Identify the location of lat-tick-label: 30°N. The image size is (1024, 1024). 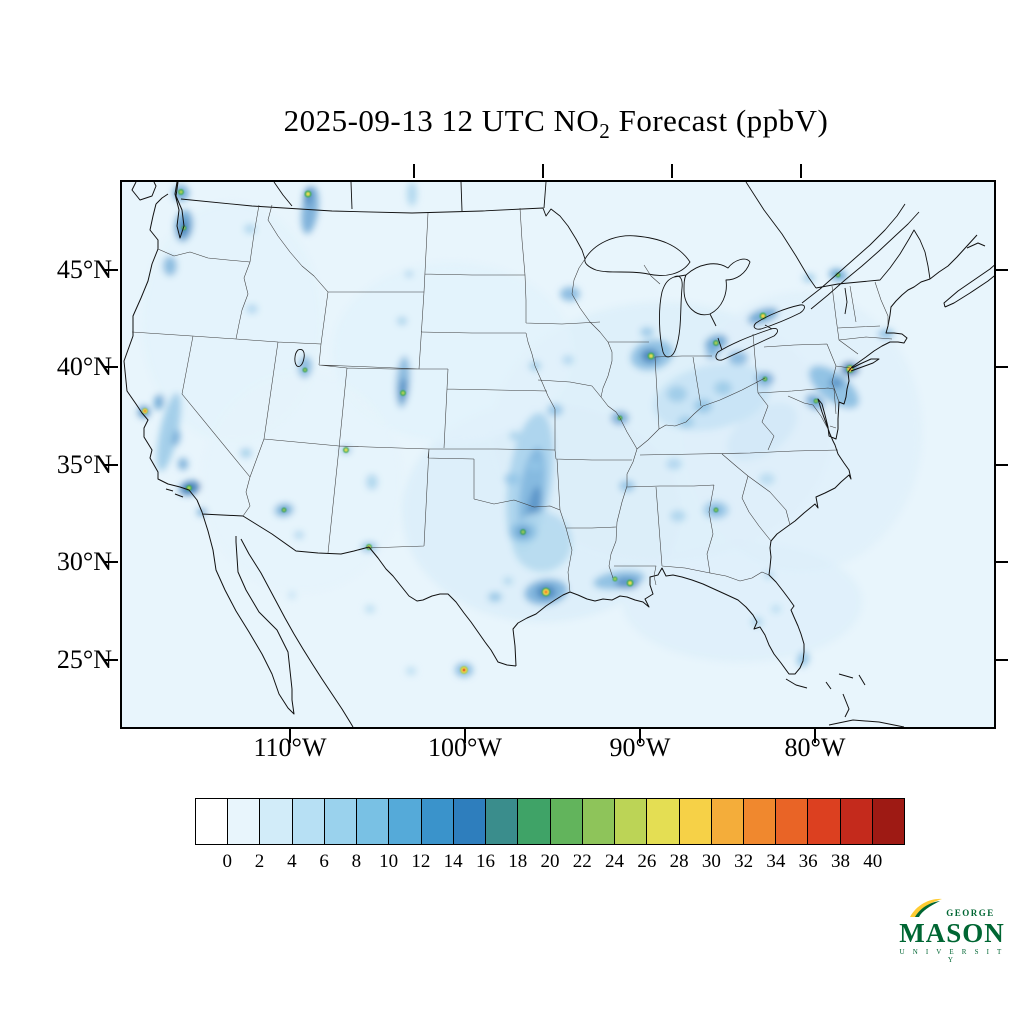
(84, 561).